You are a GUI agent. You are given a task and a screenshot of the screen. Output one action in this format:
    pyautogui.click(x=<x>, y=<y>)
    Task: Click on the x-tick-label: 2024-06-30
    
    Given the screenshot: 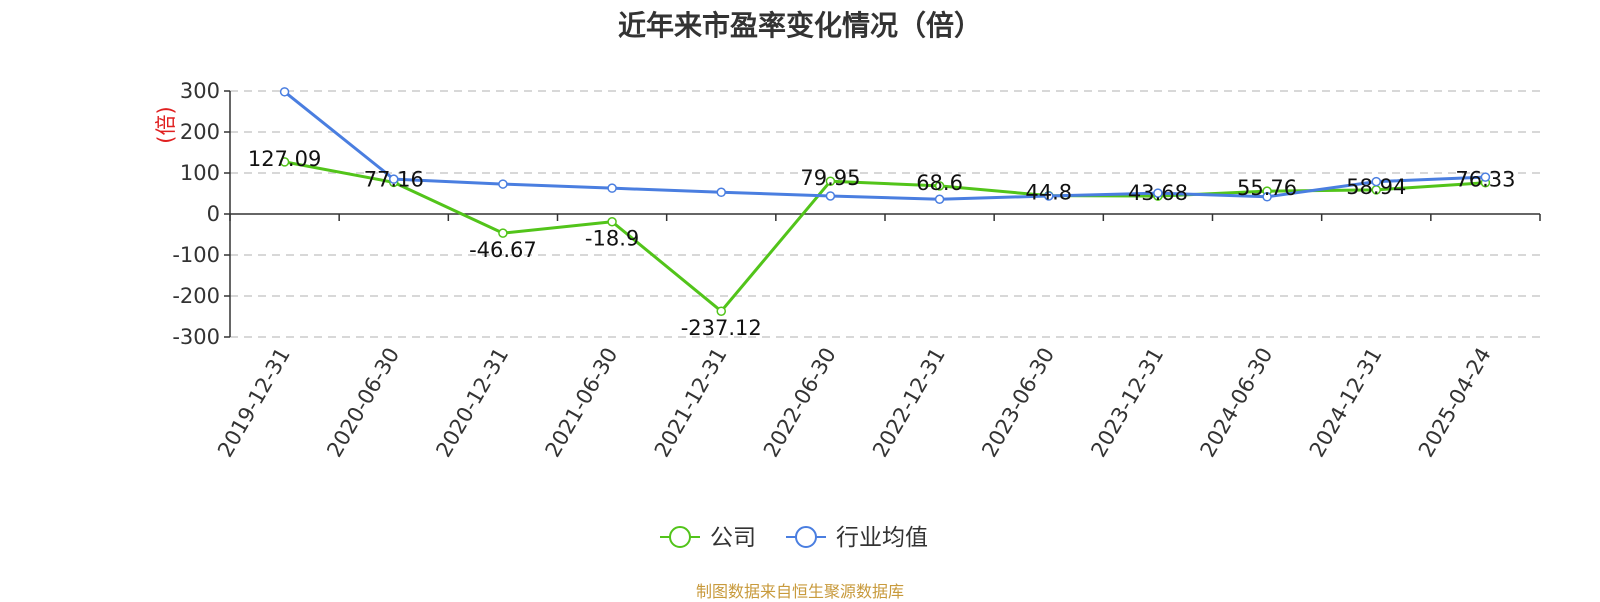 What is the action you would take?
    pyautogui.click(x=1237, y=403)
    